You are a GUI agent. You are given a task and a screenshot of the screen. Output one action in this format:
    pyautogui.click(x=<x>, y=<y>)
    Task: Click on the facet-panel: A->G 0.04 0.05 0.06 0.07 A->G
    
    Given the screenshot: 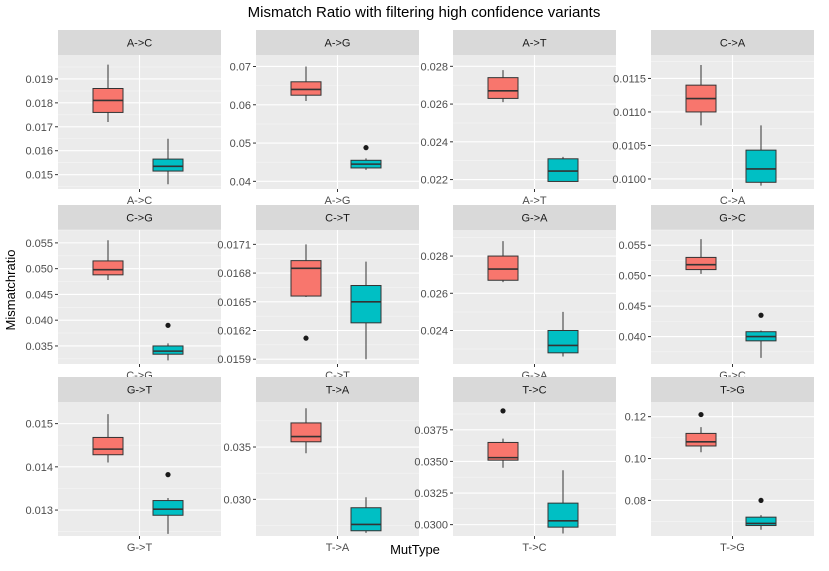 What is the action you would take?
    pyautogui.click(x=324, y=118)
    